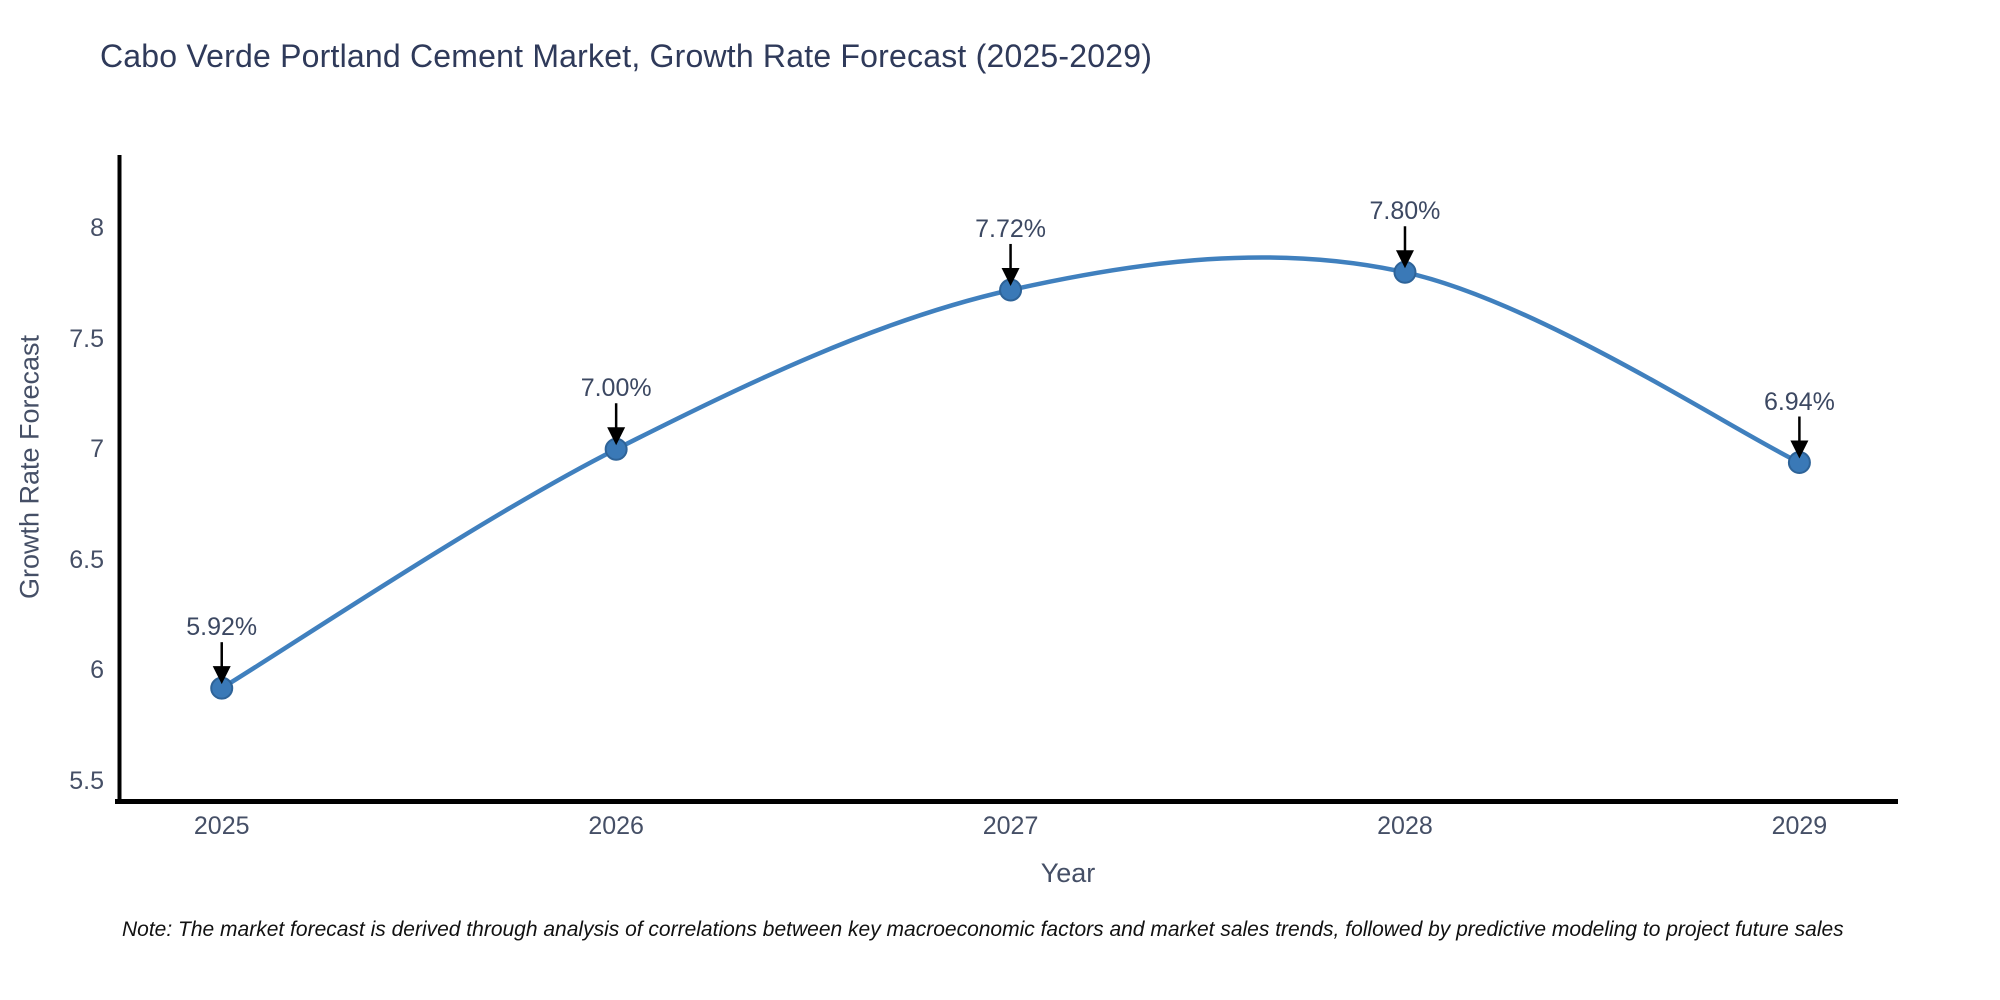  I want to click on y-tick-label: 6, so click(97, 670).